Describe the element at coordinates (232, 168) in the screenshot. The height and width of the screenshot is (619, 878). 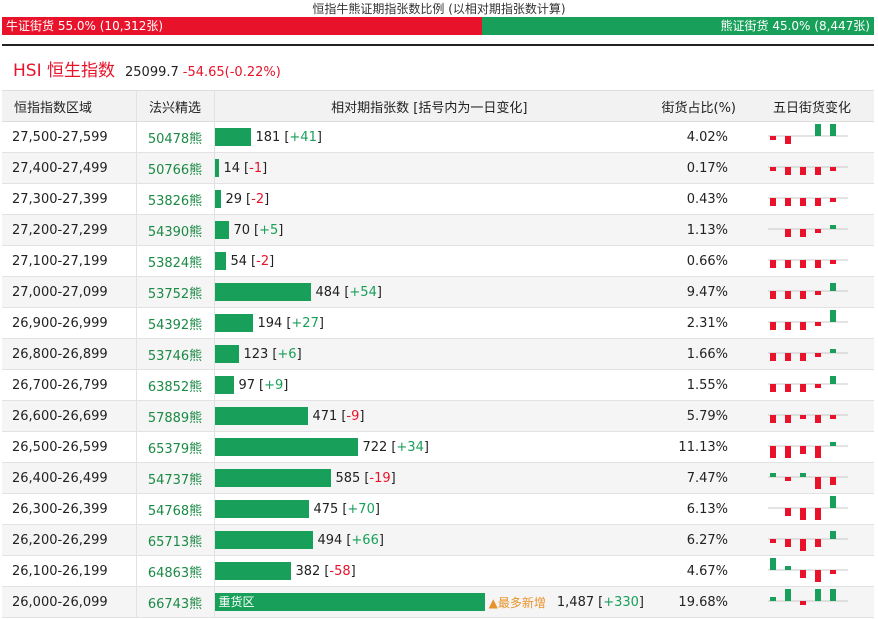
I see `contracts-value: 14` at that location.